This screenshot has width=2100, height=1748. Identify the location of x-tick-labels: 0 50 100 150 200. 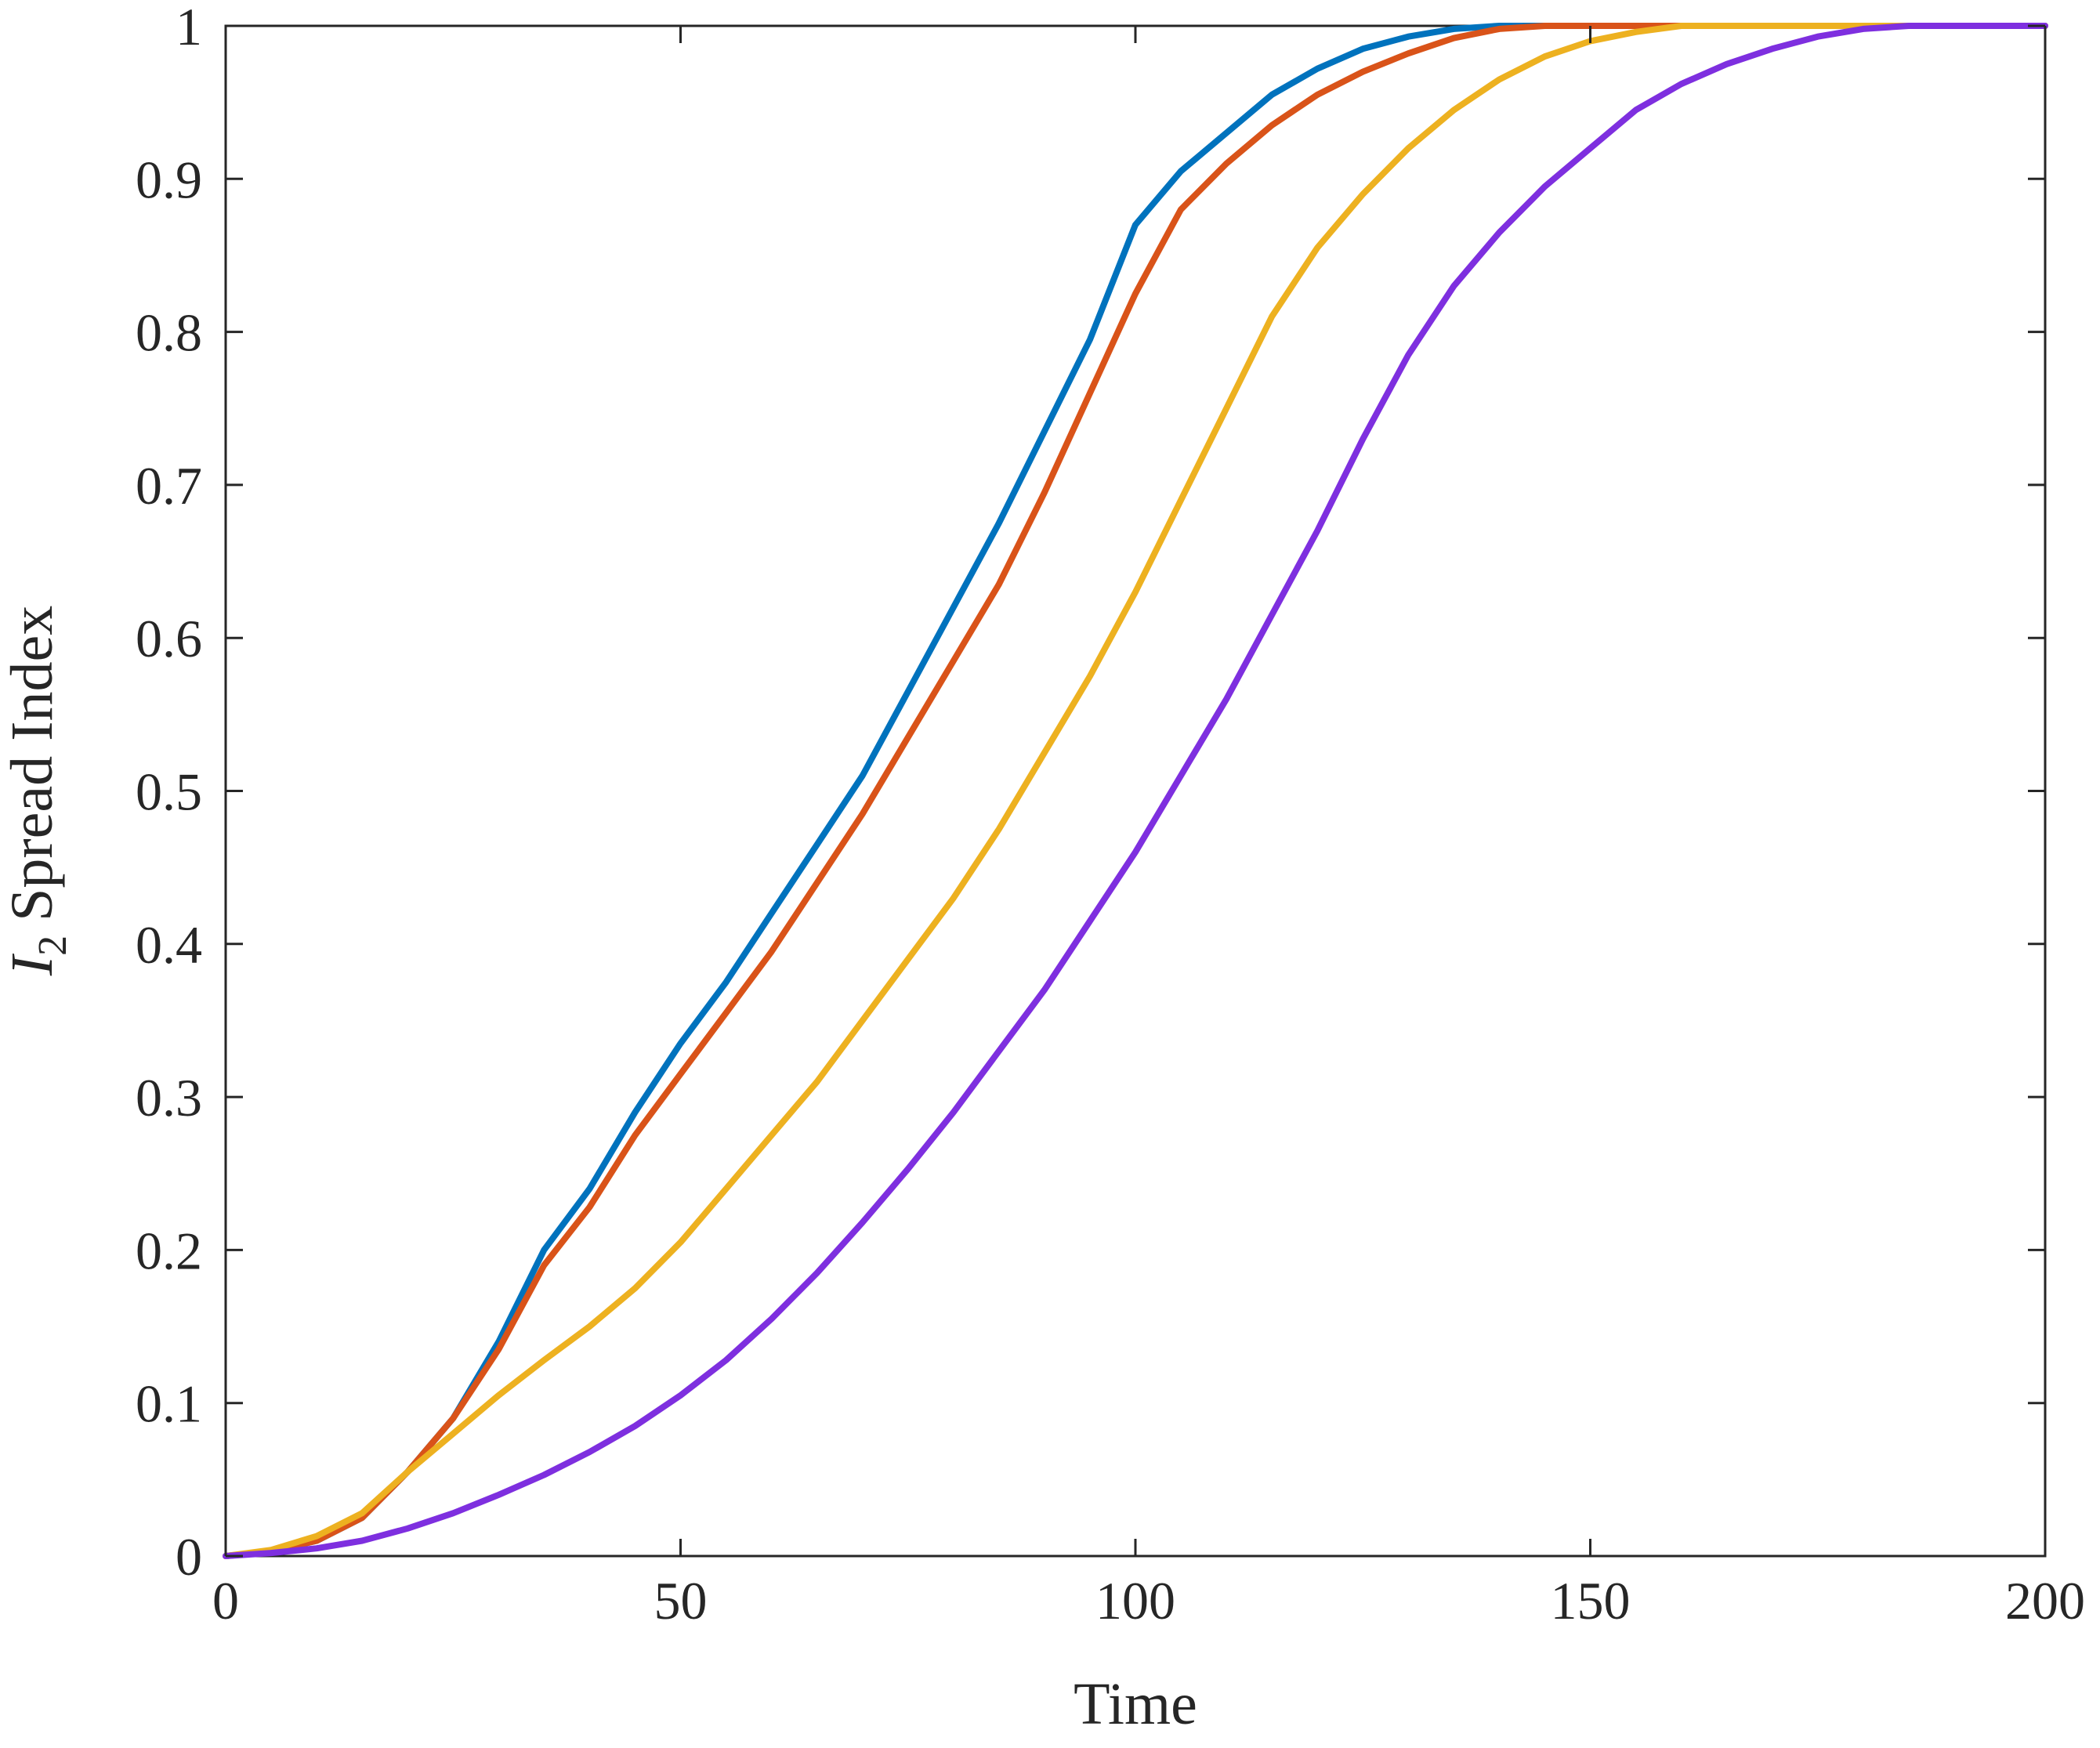
(1148, 1600).